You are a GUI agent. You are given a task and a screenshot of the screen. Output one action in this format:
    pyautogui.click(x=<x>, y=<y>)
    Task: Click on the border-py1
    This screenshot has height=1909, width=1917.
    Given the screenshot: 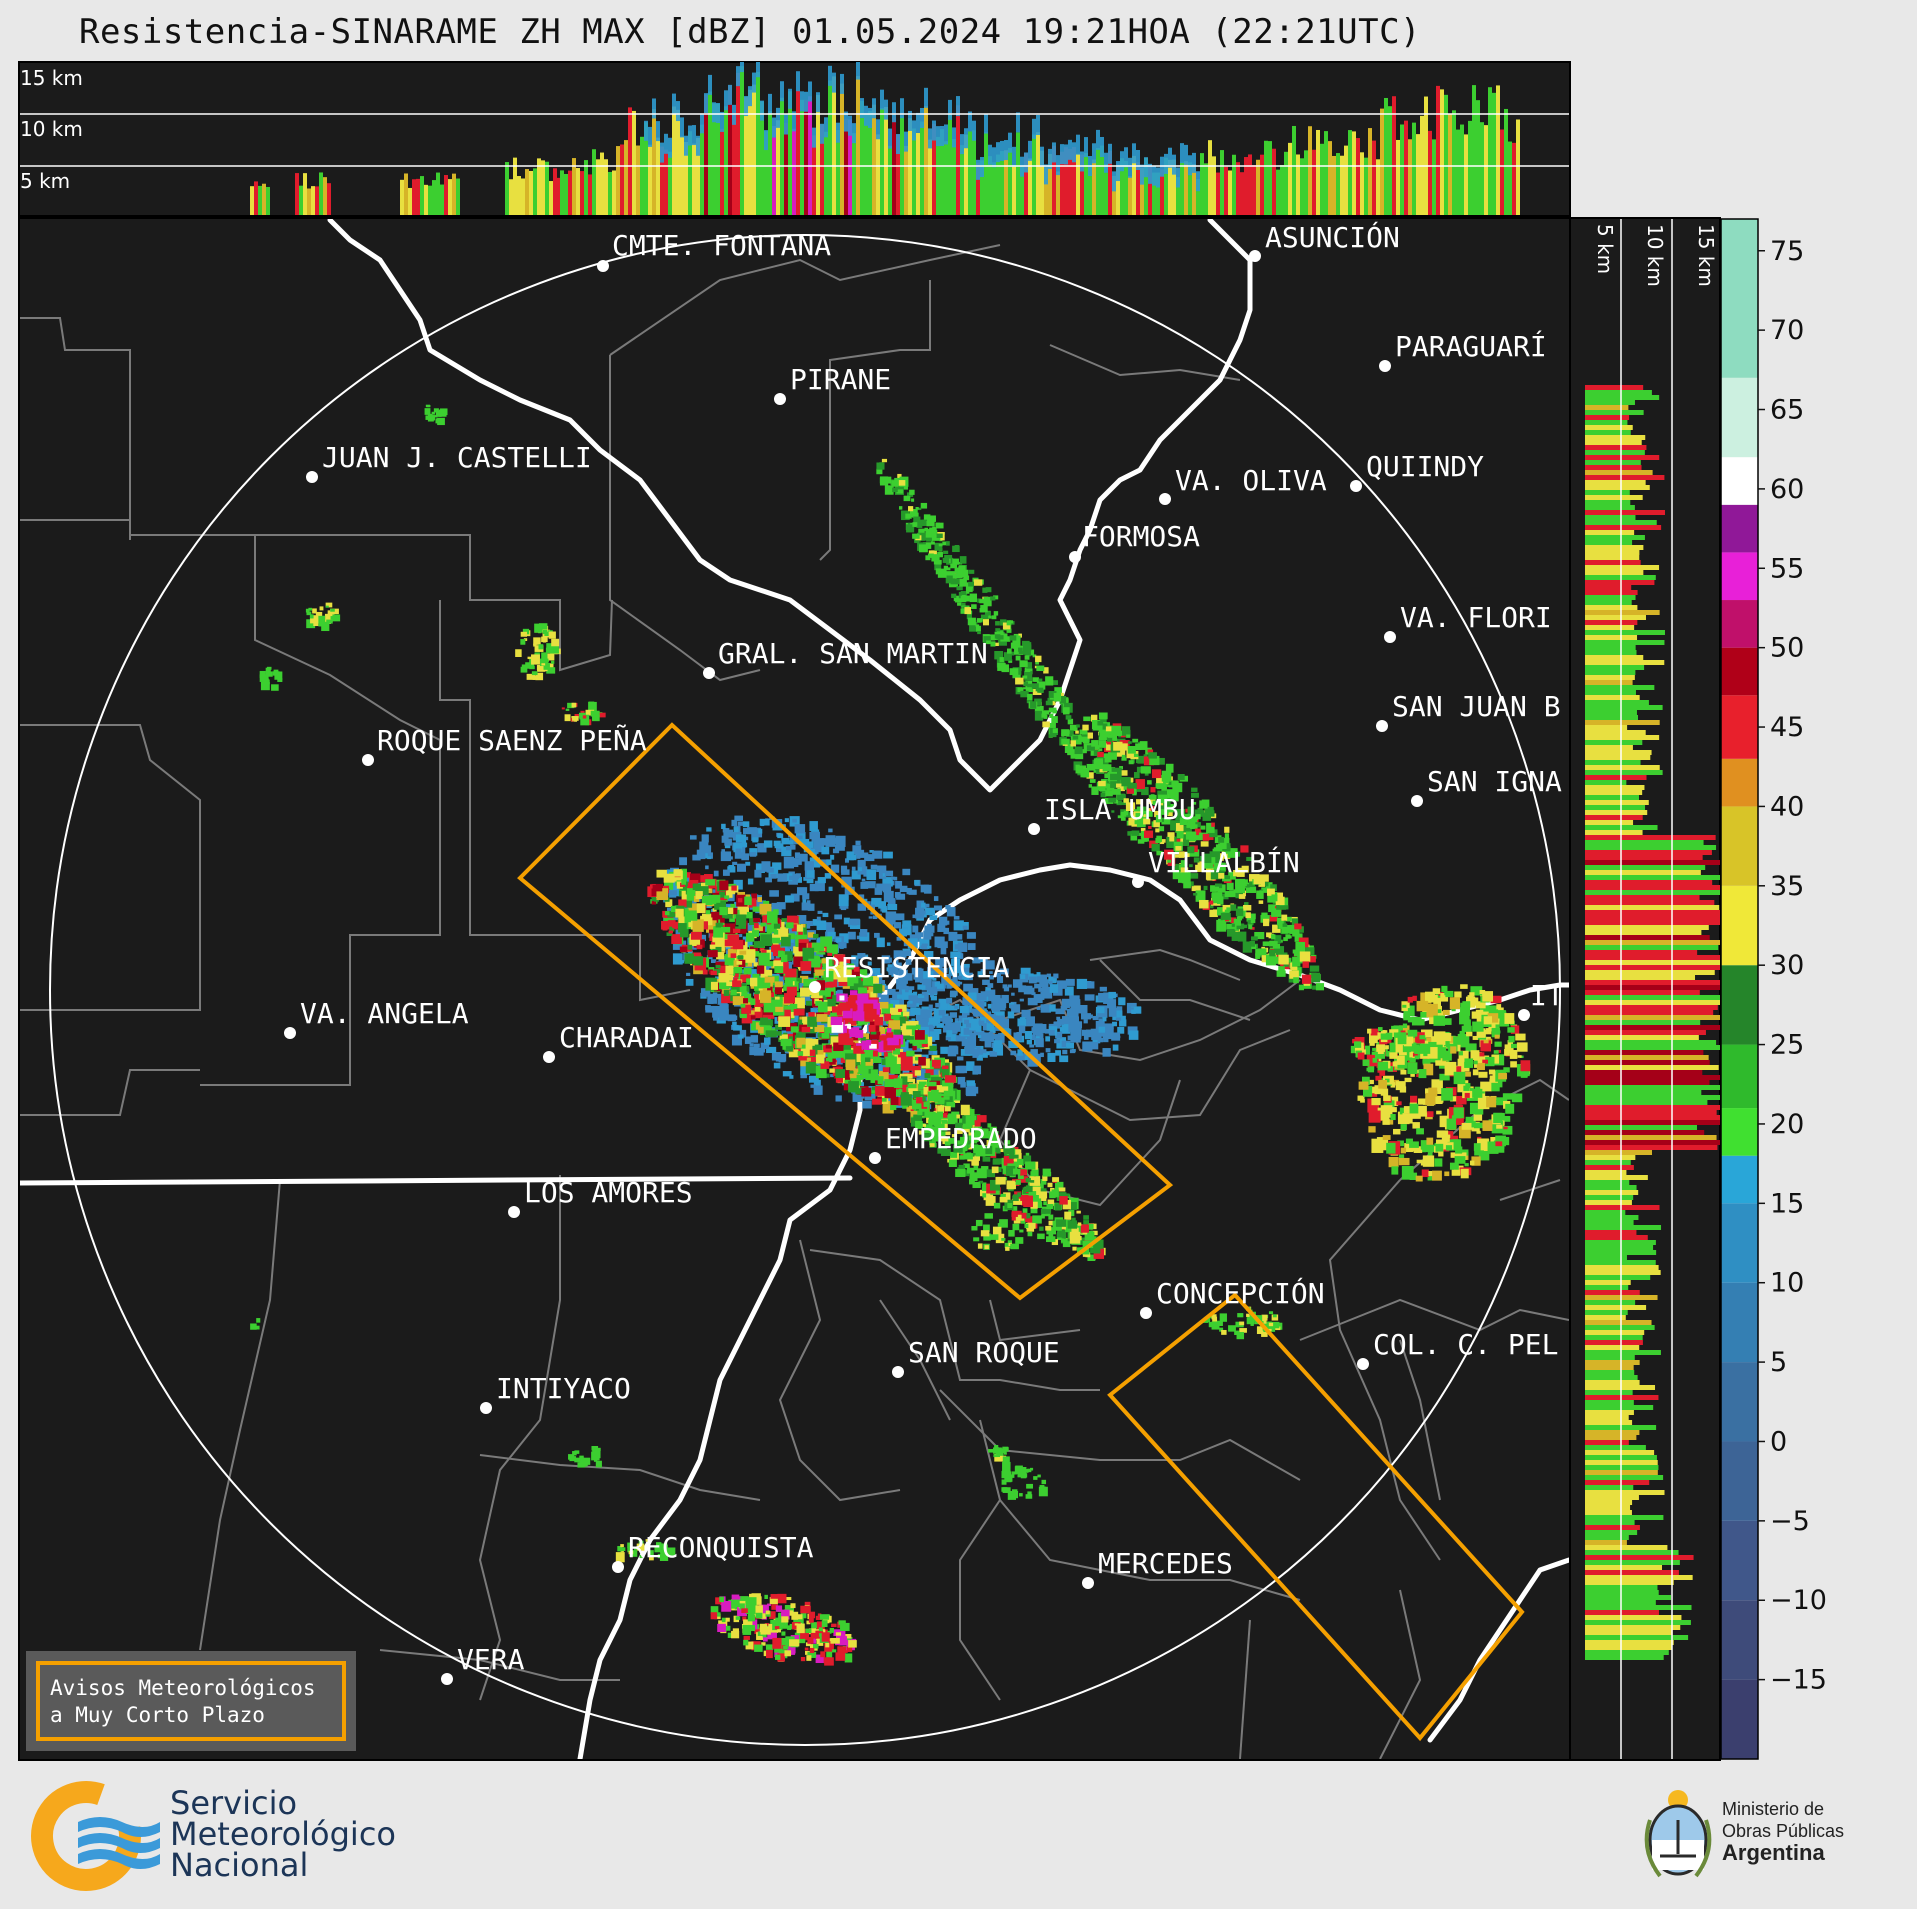 What is the action you would take?
    pyautogui.click(x=1145, y=362)
    